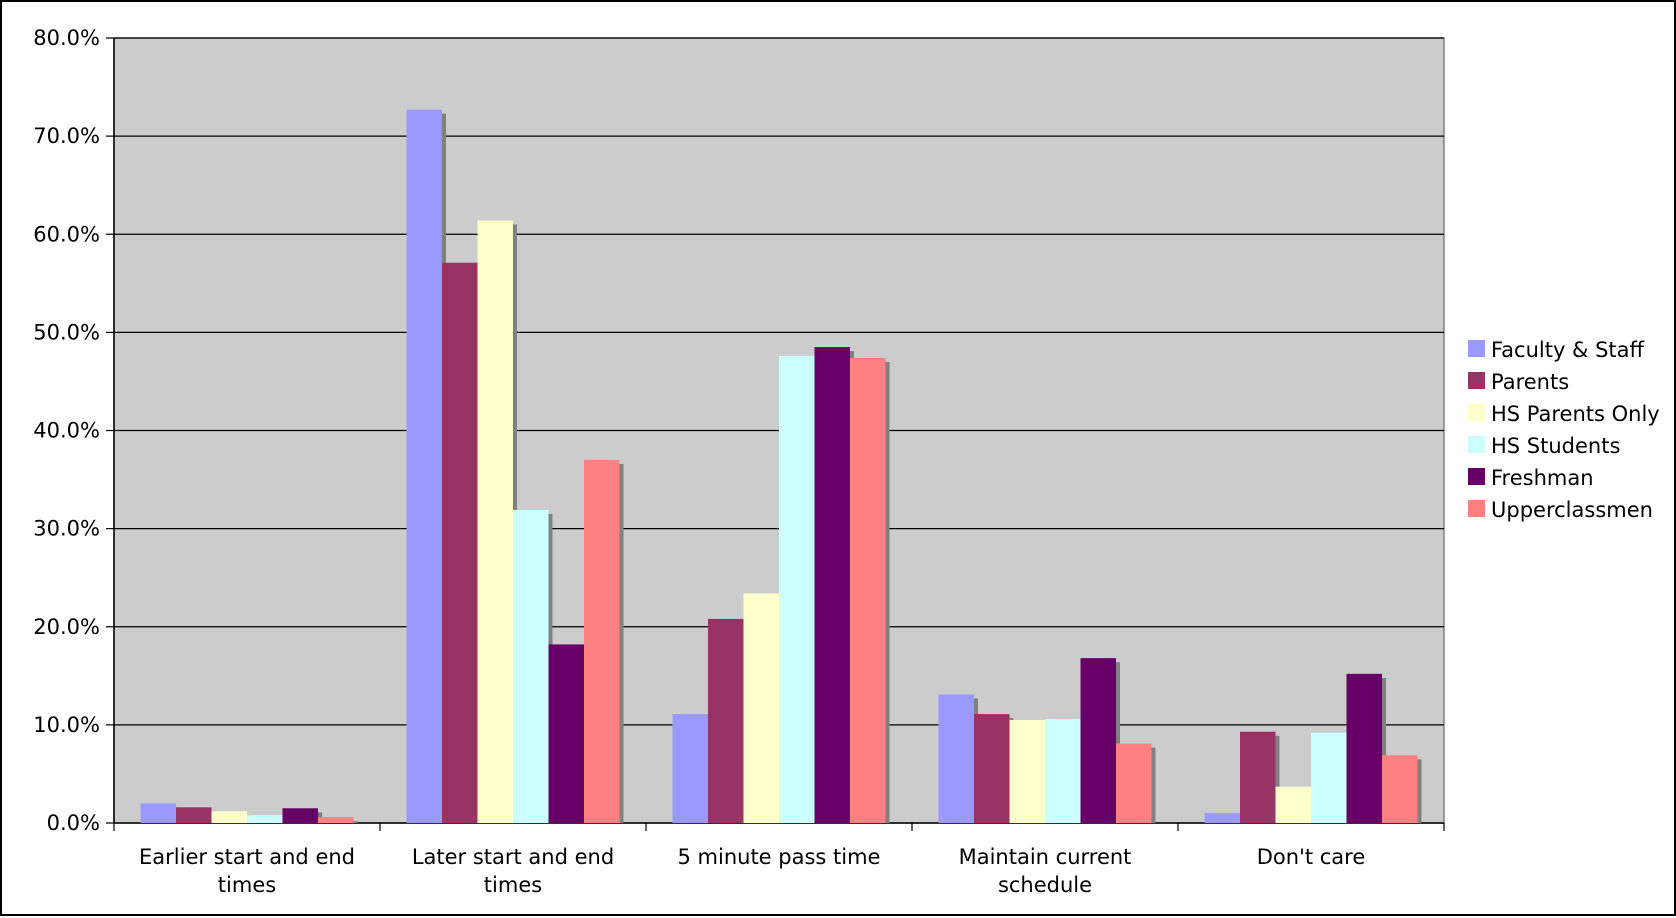  What do you see at coordinates (779, 857) in the screenshot?
I see `category-label: 5 minute pass time` at bounding box center [779, 857].